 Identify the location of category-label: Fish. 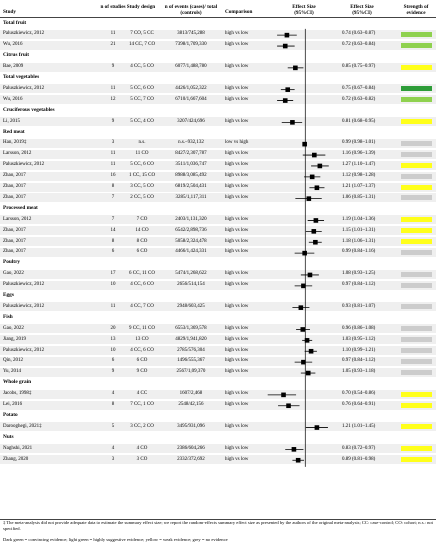
(8, 316).